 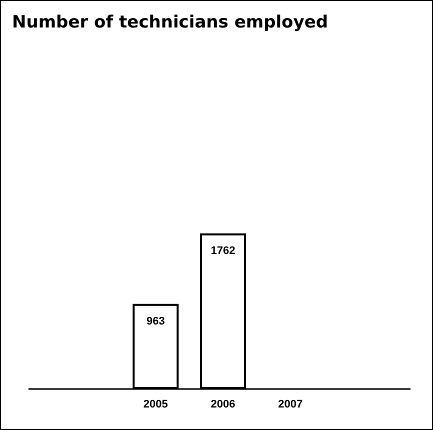 What do you see at coordinates (155, 321) in the screenshot?
I see `data-label: 963` at bounding box center [155, 321].